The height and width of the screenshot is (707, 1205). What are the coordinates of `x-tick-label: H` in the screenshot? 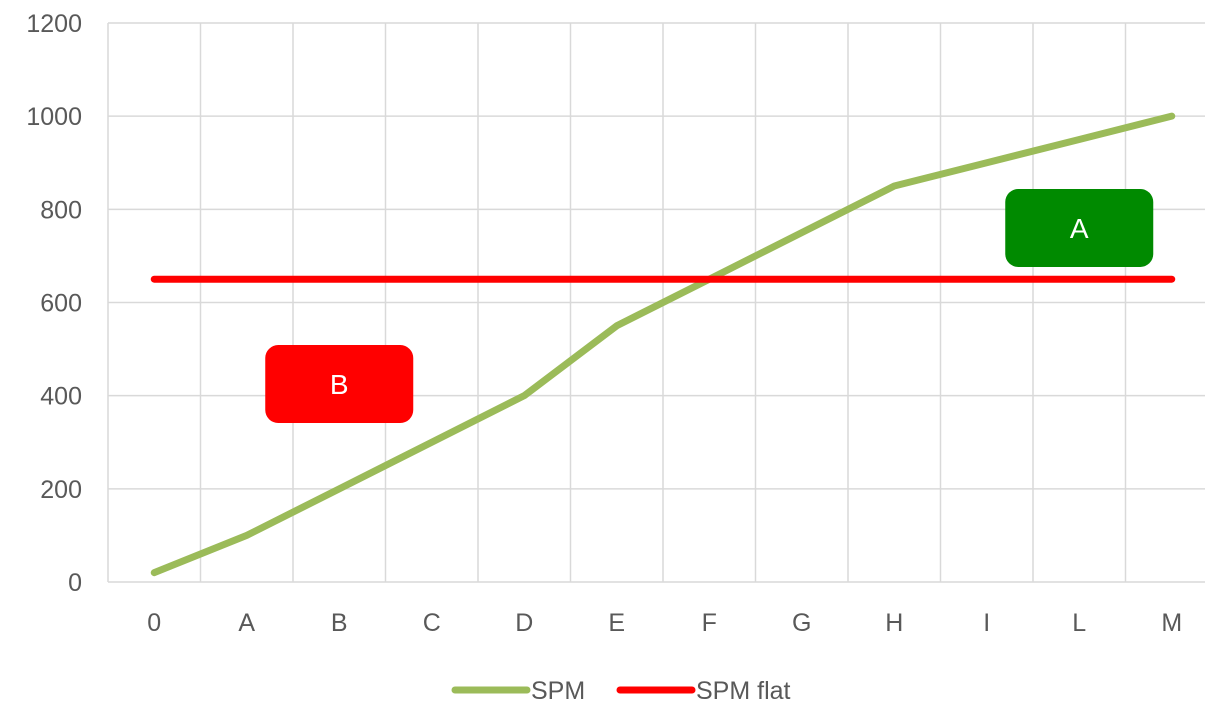 It's located at (894, 623).